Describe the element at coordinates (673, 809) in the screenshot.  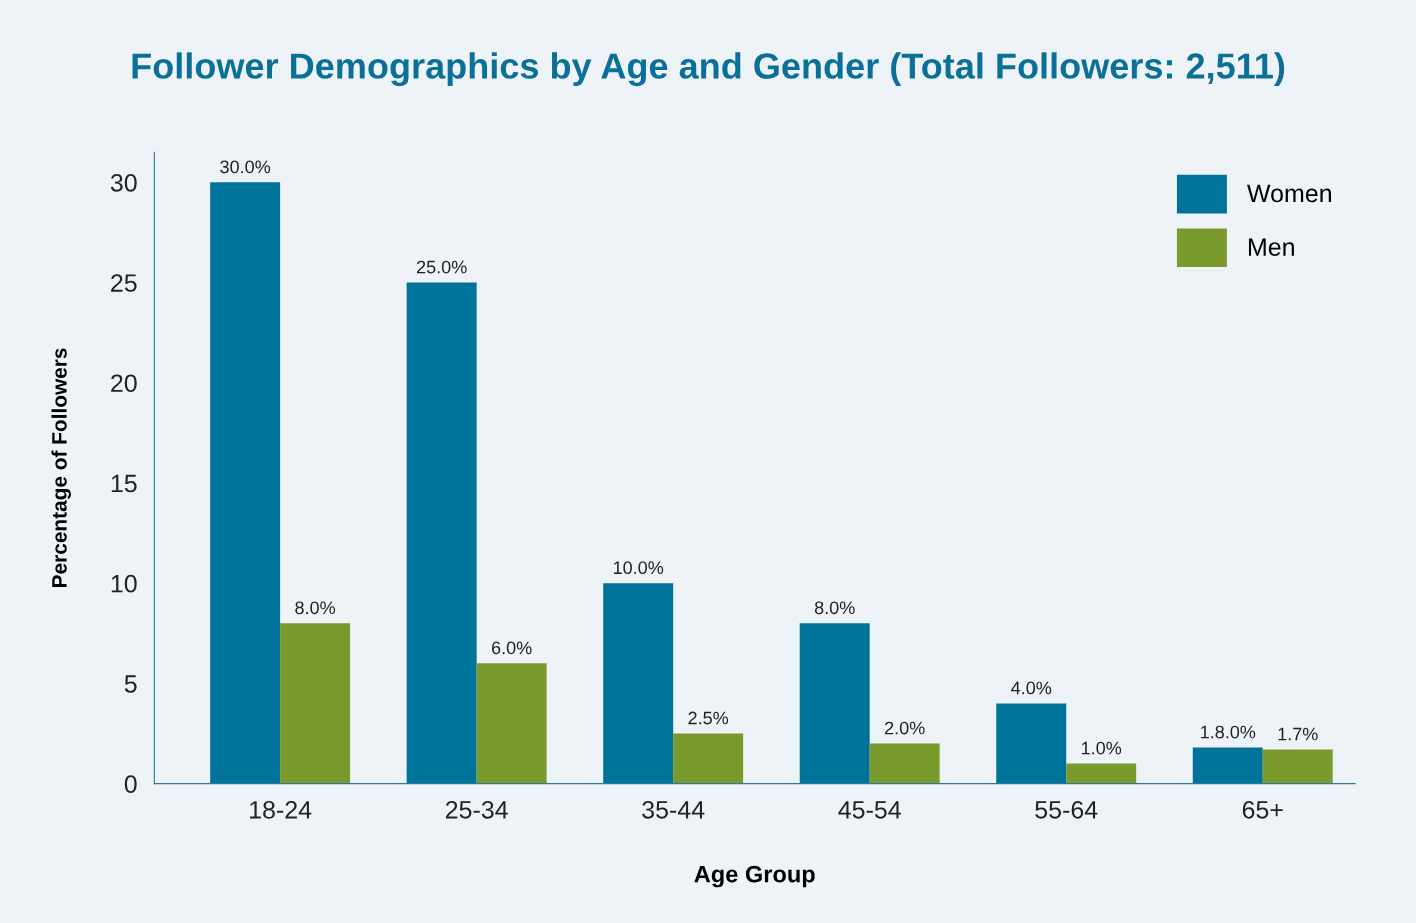
I see `x-tick-label: 35-44` at that location.